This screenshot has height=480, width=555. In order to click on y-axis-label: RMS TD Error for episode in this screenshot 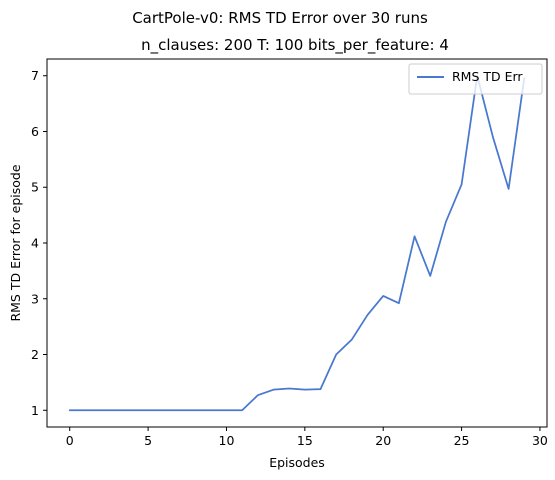, I will do `click(15, 242)`.